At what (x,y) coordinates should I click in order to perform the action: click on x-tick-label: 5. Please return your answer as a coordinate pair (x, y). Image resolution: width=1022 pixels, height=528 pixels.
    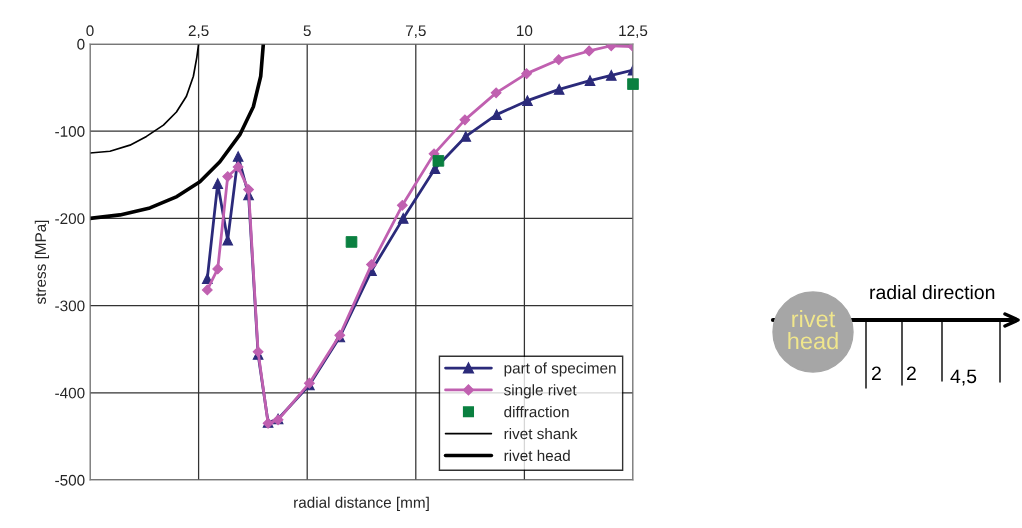
    Looking at the image, I should click on (307, 31).